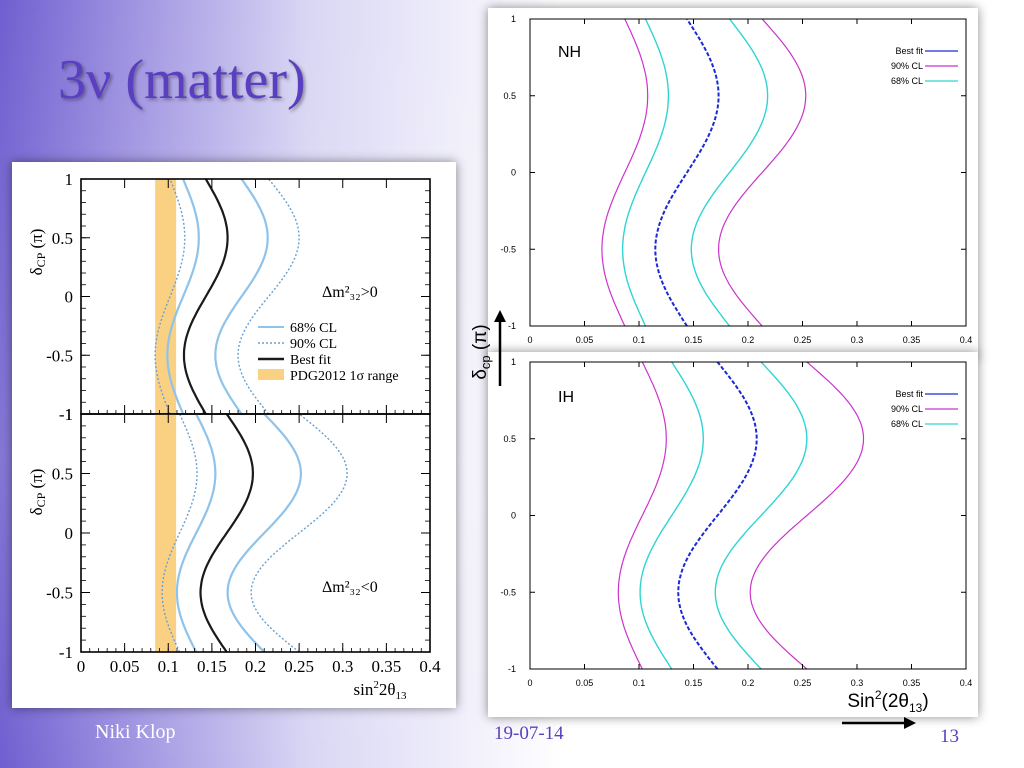 The width and height of the screenshot is (1024, 768). I want to click on left-ylabel-top: δCP (π), so click(37, 252).